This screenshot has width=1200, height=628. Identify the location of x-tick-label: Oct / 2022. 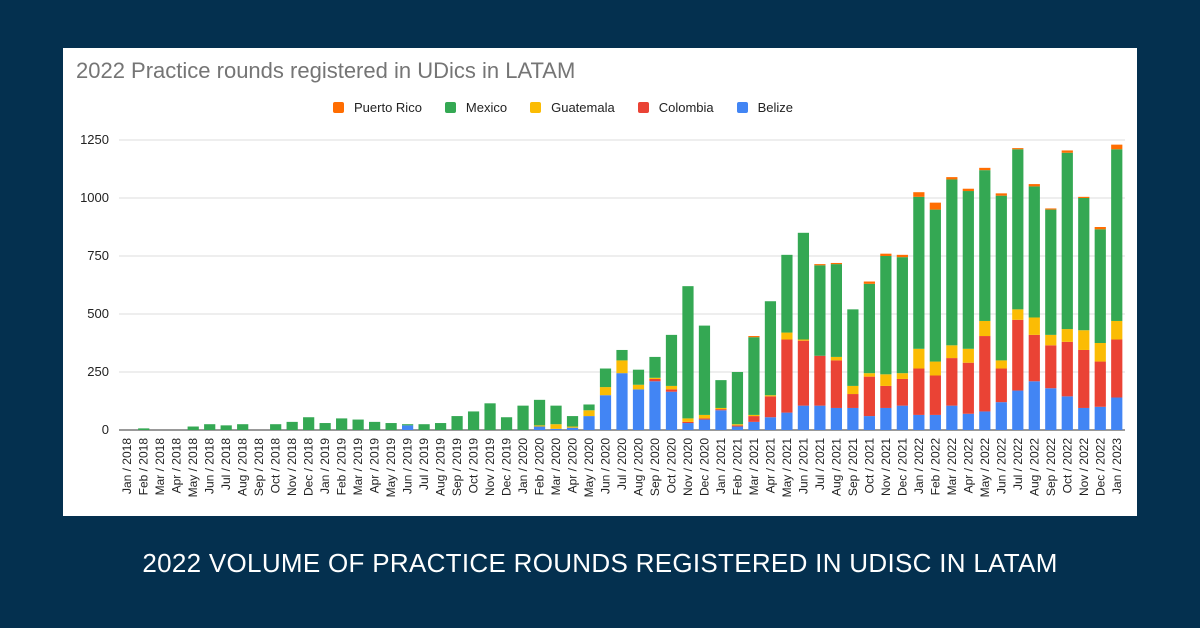
(1067, 466).